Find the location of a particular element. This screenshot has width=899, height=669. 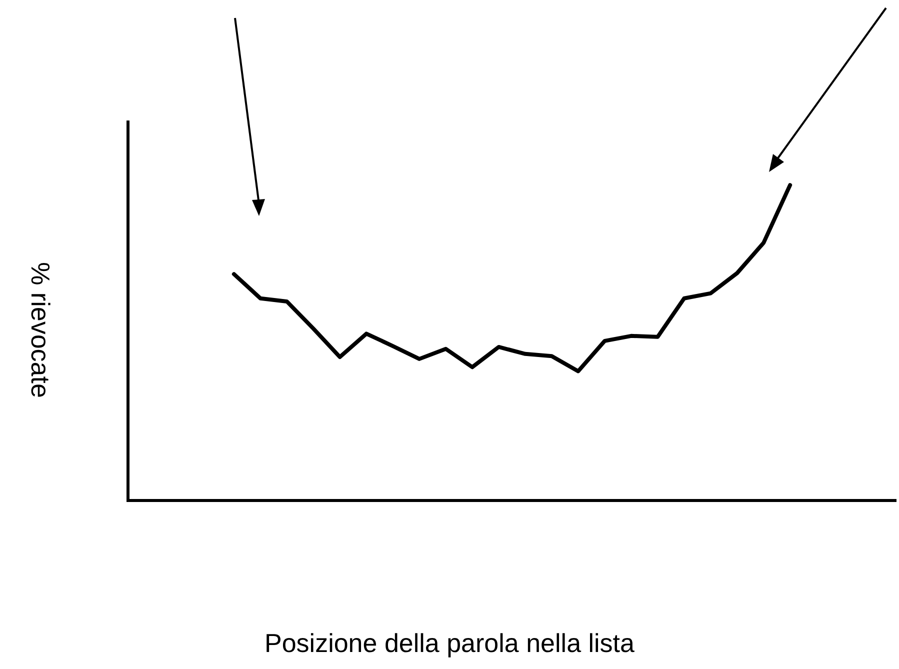

y-axis-title: % rievocate is located at coordinates (40, 330).